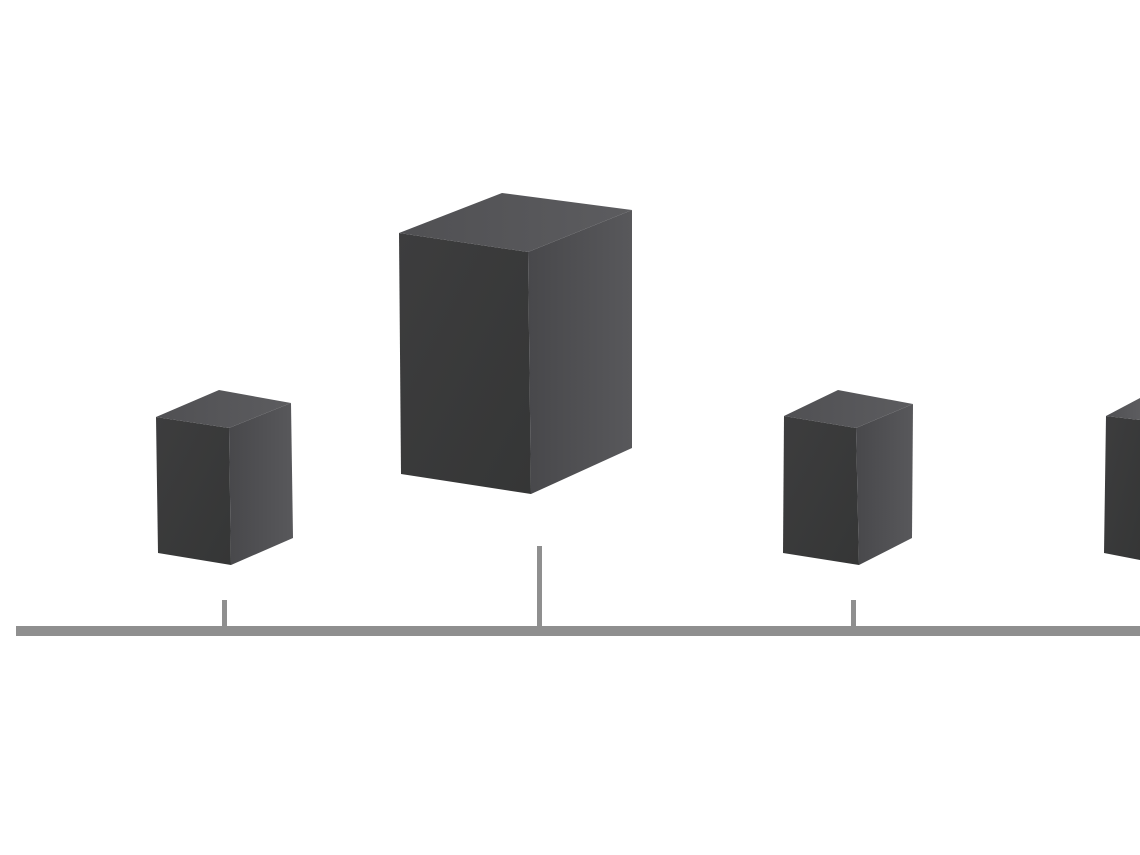 The image size is (1140, 855). What do you see at coordinates (580, 352) in the screenshot?
I see `block-2-side` at bounding box center [580, 352].